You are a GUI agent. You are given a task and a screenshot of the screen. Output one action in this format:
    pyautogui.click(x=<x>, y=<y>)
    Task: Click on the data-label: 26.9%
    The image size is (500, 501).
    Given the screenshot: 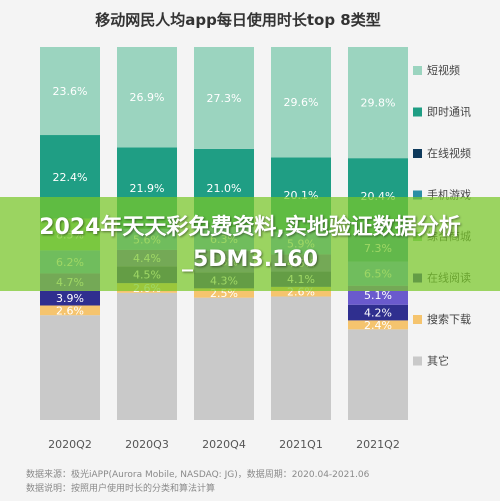 What is the action you would take?
    pyautogui.click(x=147, y=97)
    